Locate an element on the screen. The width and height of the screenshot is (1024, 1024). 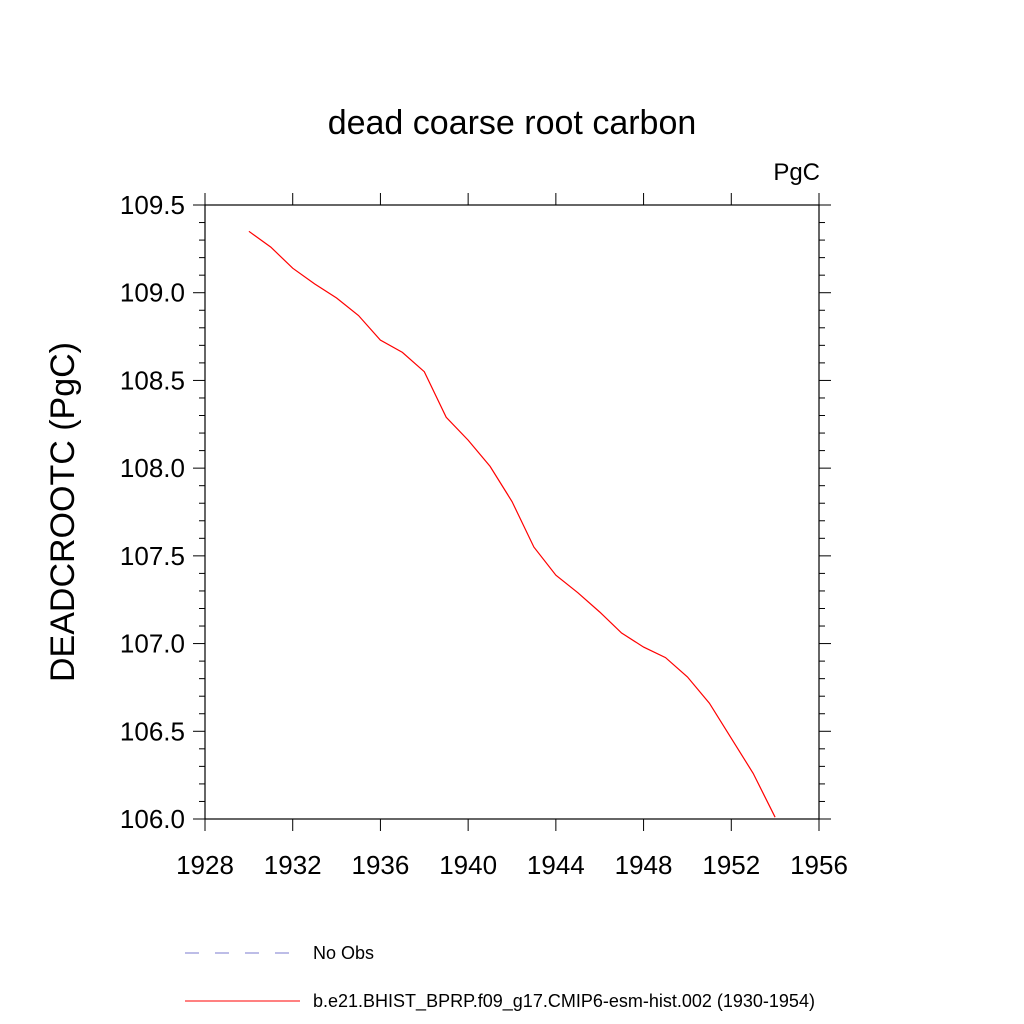
y-tick-label: 107.0 is located at coordinates (152, 644).